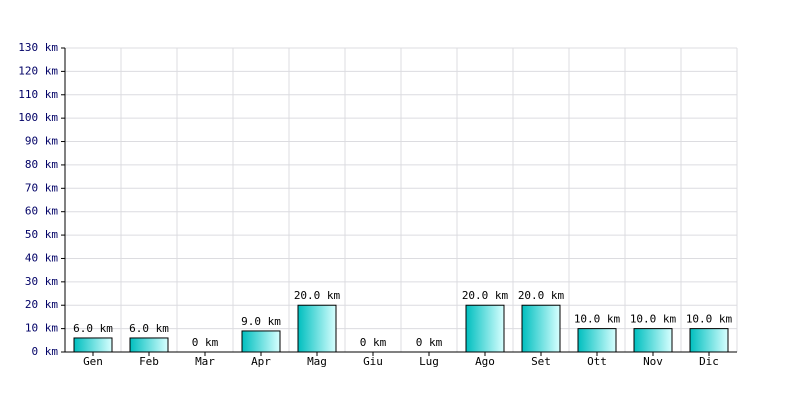  What do you see at coordinates (149, 361) in the screenshot?
I see `x-tick-label: Feb` at bounding box center [149, 361].